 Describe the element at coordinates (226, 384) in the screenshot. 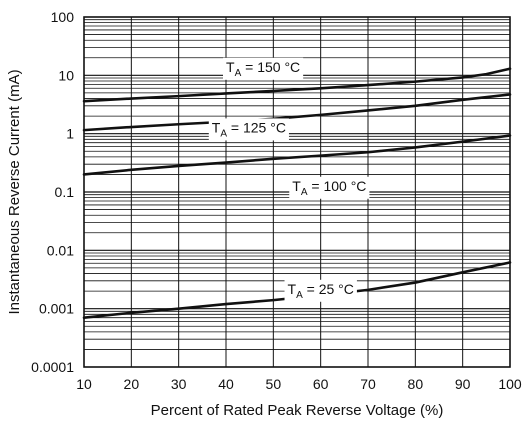

I see `x-tick-label: 40` at that location.